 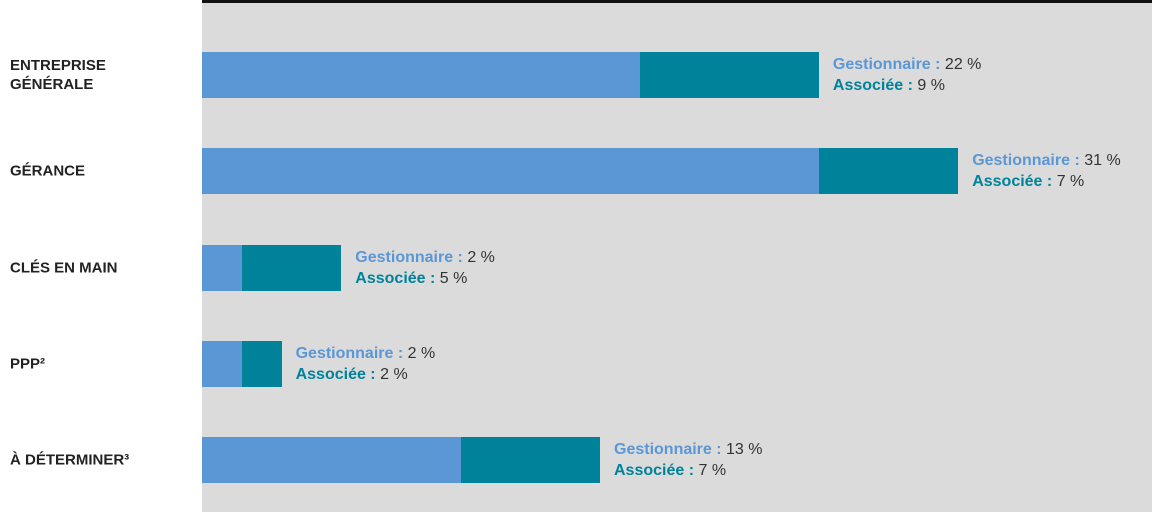 What do you see at coordinates (70, 460) in the screenshot?
I see `category-label: À DÉTERMINER³` at bounding box center [70, 460].